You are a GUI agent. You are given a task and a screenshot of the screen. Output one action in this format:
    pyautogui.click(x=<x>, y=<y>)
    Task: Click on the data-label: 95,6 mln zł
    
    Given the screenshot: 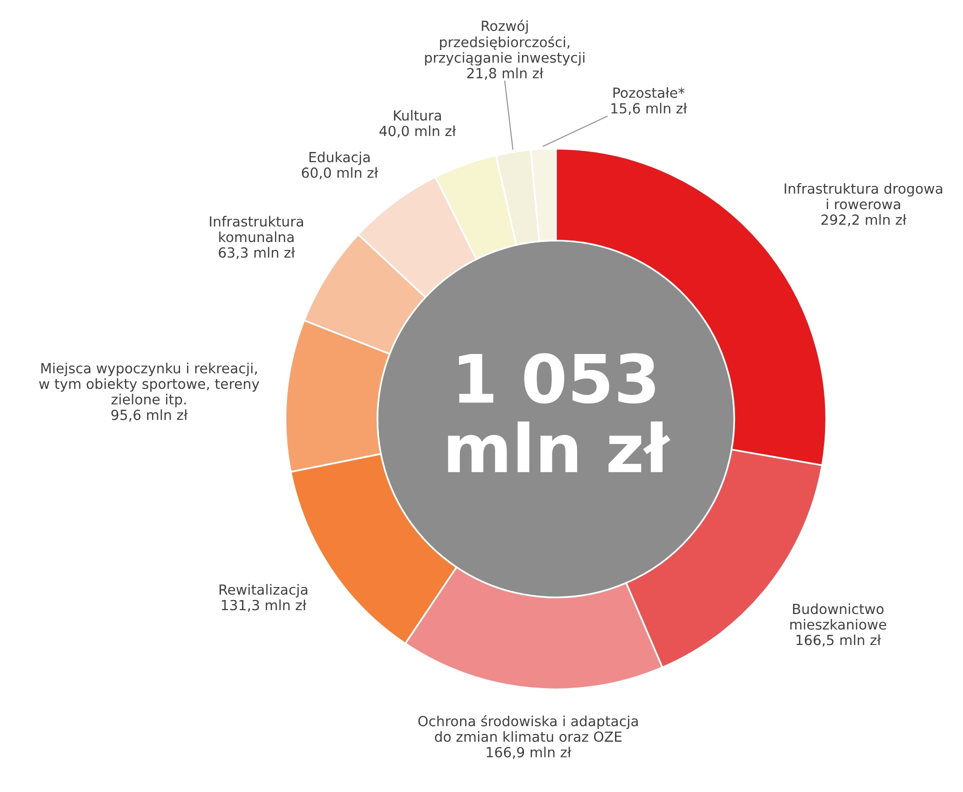 What is the action you would take?
    pyautogui.click(x=149, y=415)
    